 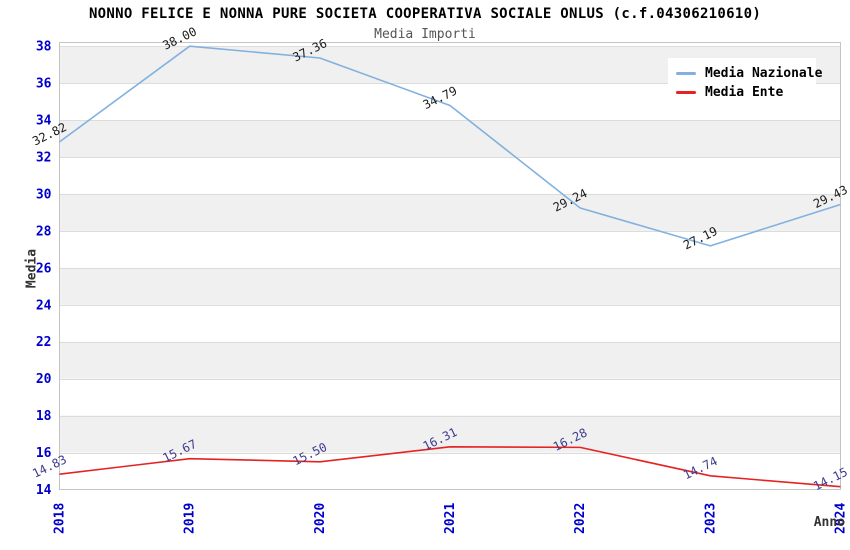 I want to click on legend-item-media-ente: Media Ente, so click(x=746, y=92).